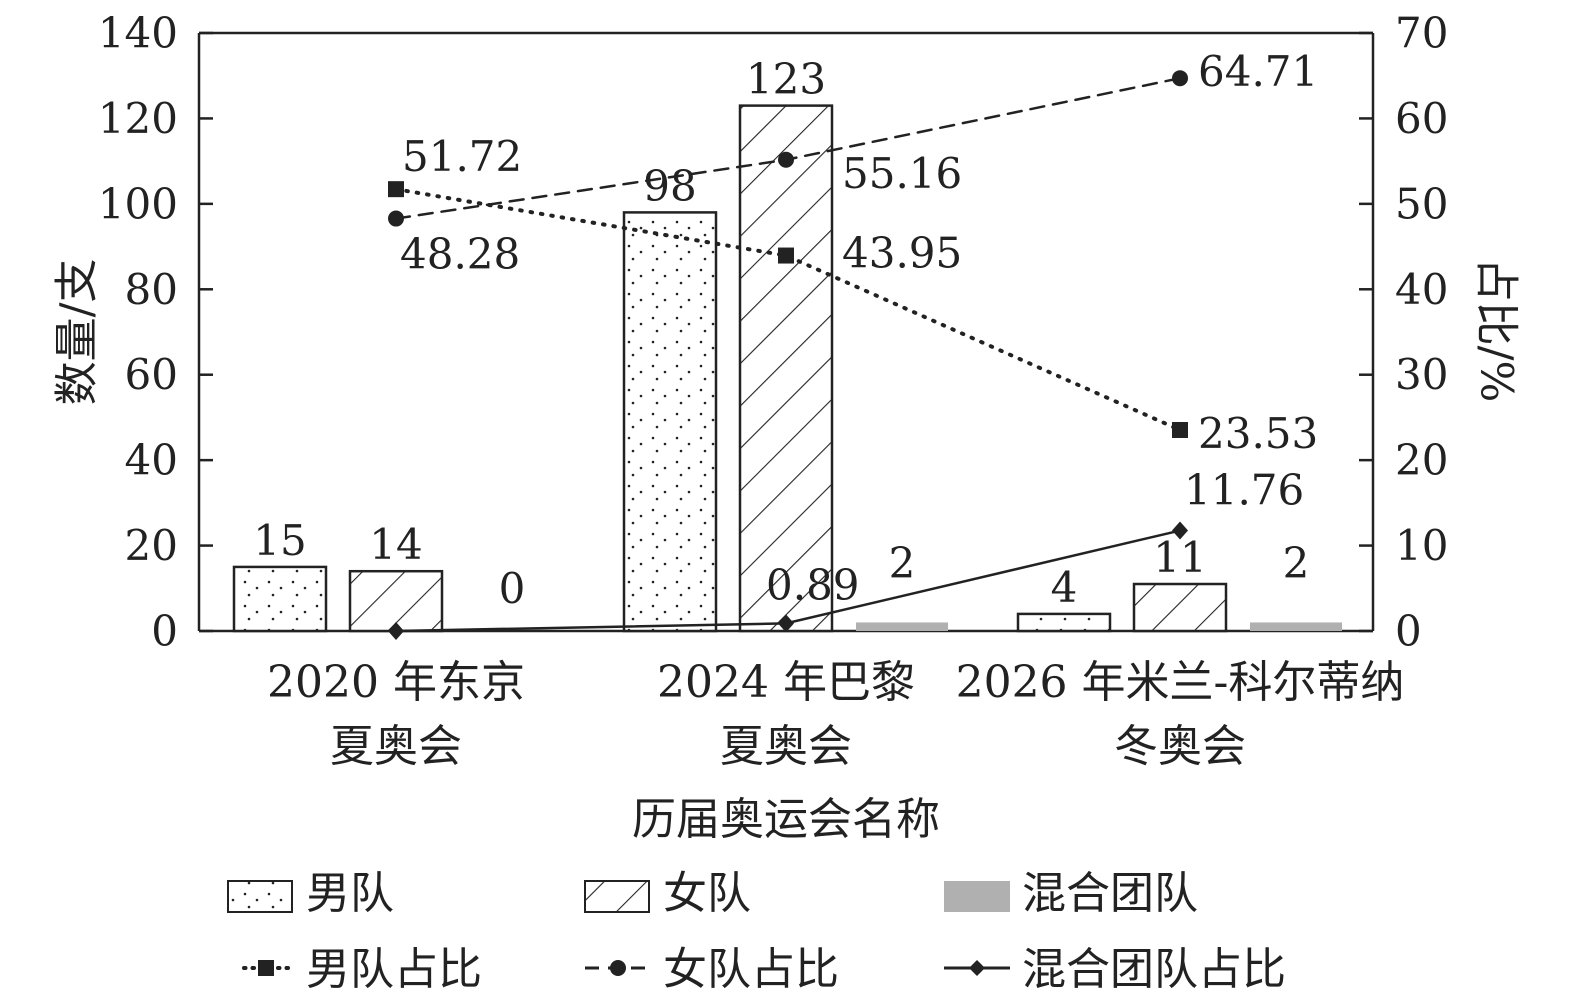  What do you see at coordinates (902, 253) in the screenshot?
I see `line-label-men-share-1: 43.95` at bounding box center [902, 253].